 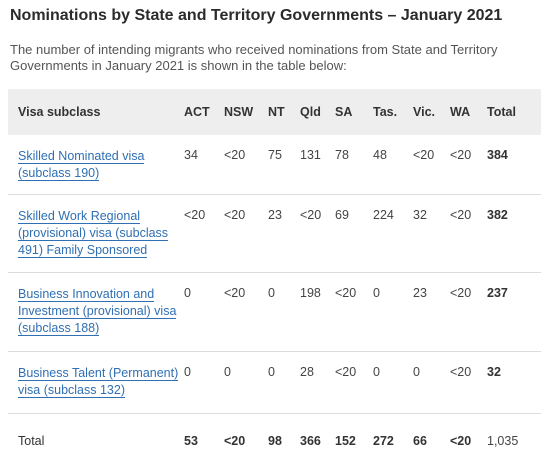 I want to click on visa-name-cell: Skilled Nominated visa (subclass 190), so click(x=96, y=165).